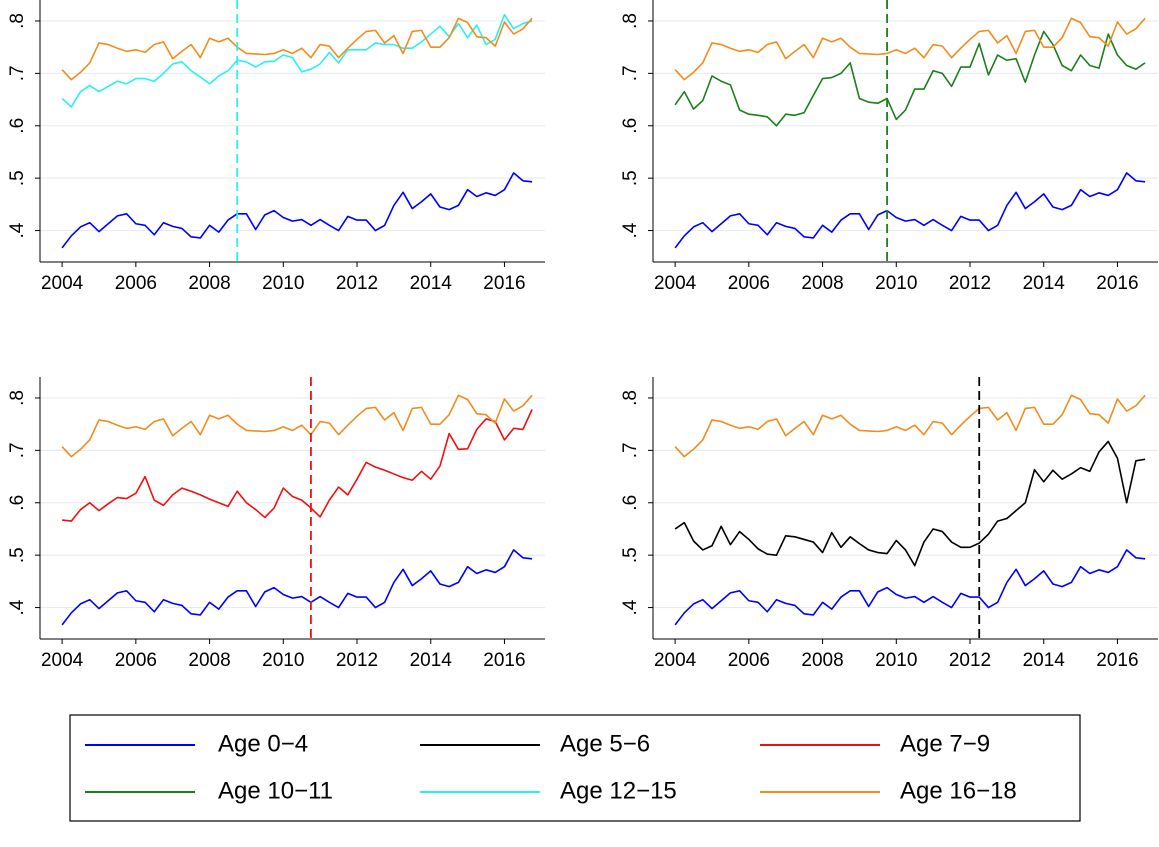 This screenshot has height=847, width=1159. I want to click on legend-label: Age 5−6, so click(605, 743).